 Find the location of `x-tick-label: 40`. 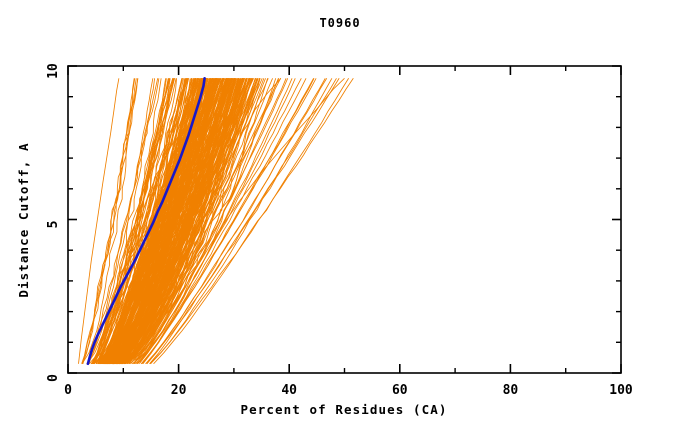

x-tick-label: 40 is located at coordinates (289, 390).